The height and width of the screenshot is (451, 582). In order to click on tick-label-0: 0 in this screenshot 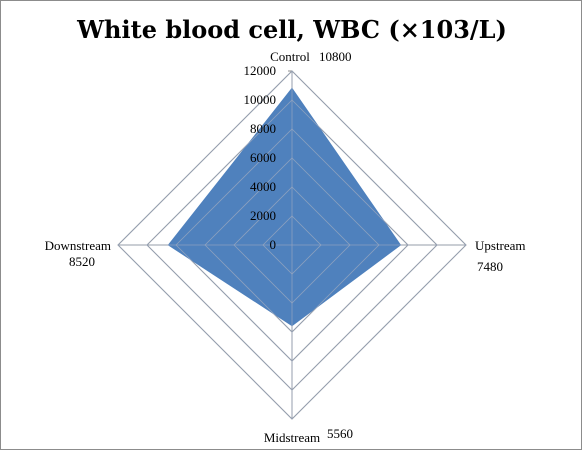, I will do `click(273, 244)`.